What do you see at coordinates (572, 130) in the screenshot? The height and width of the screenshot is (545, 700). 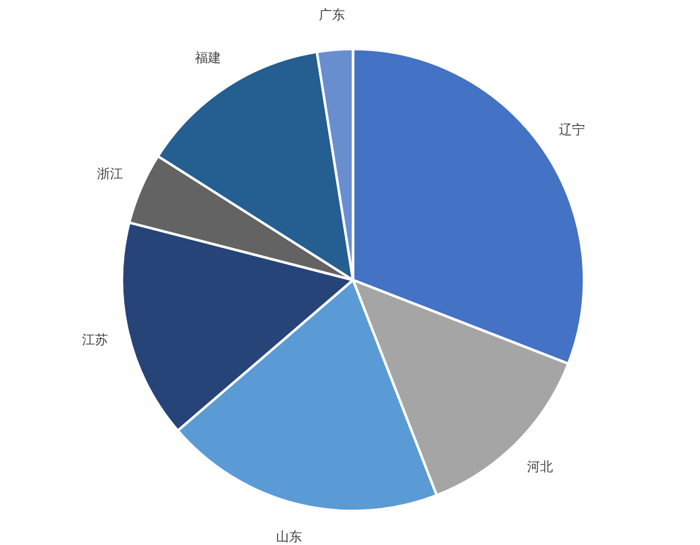 I see `slice-label: 辽宁` at bounding box center [572, 130].